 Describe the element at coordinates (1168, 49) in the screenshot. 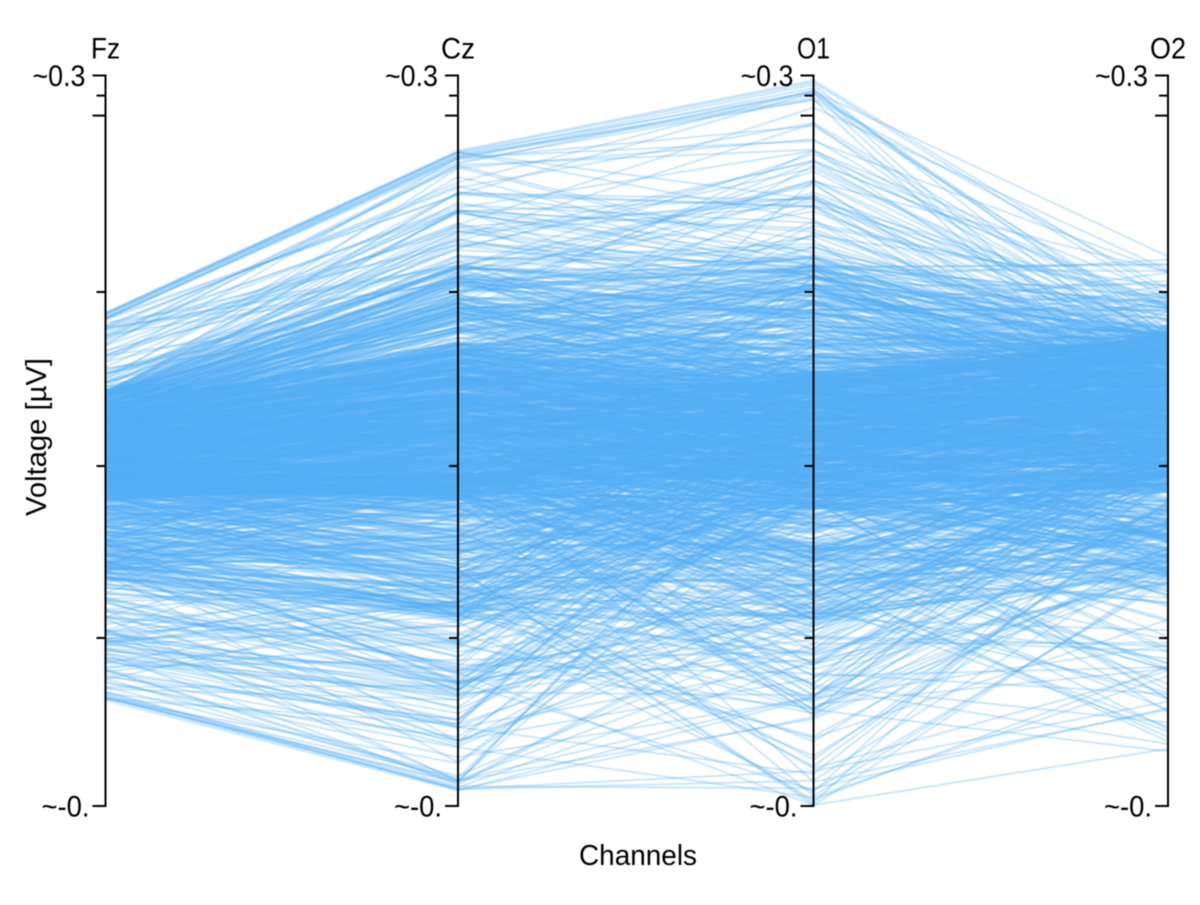

I see `svg-text: O2` at that location.